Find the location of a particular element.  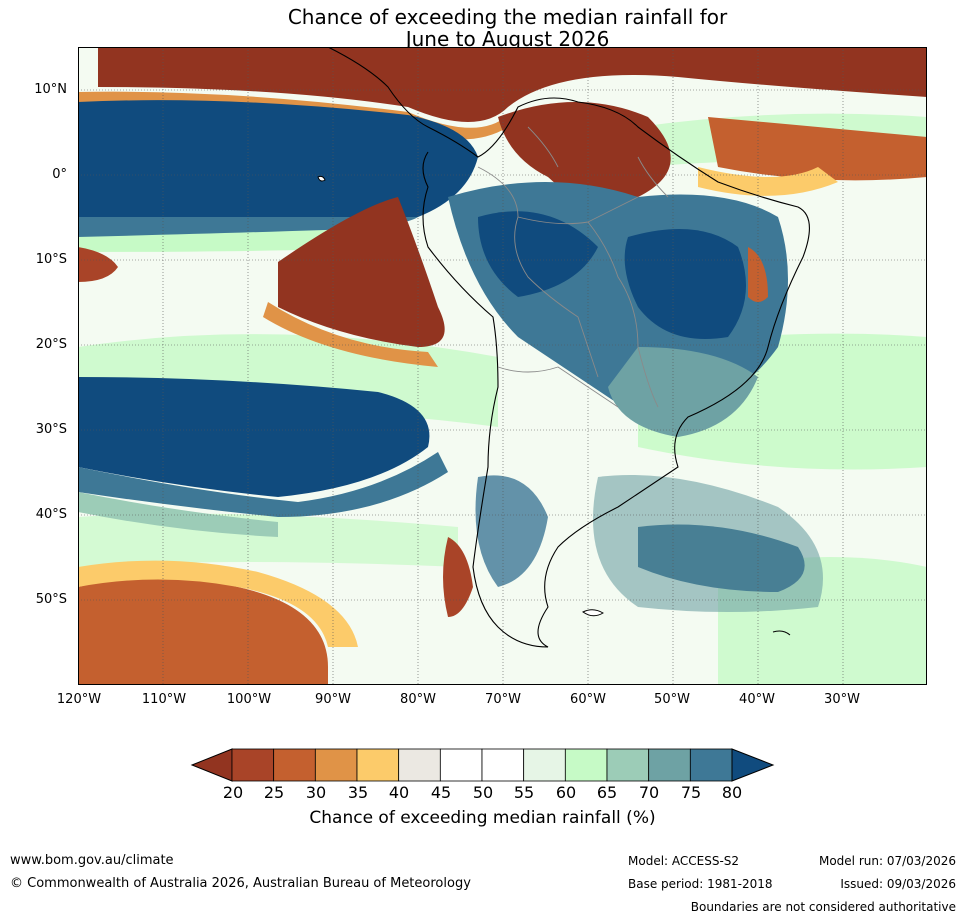

area-wet-south-pacific is located at coordinates (254, 437).